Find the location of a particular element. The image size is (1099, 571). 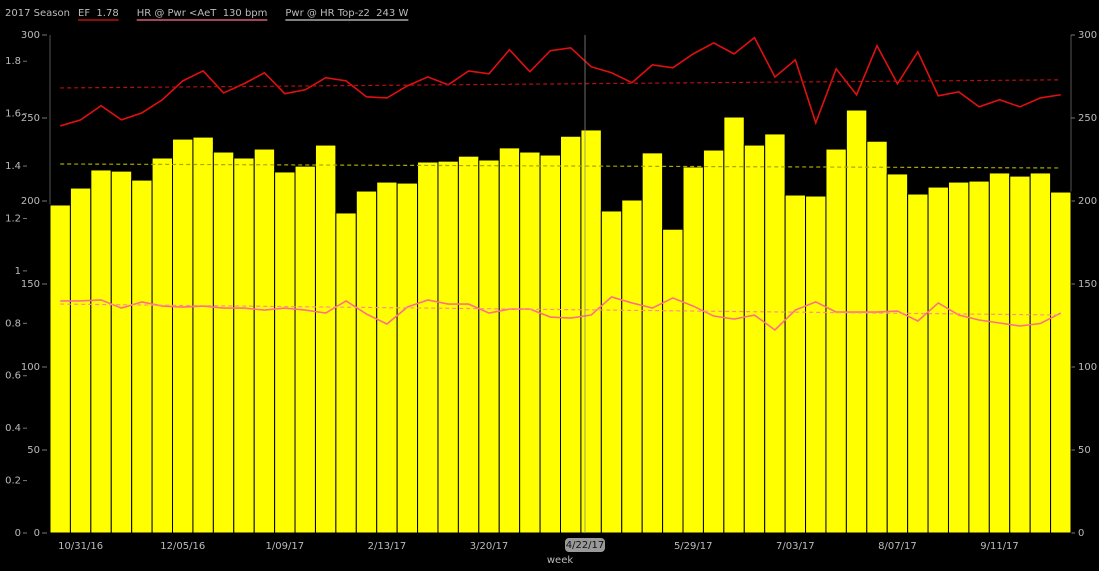

x-tick-label: 7/03/17 is located at coordinates (795, 546).